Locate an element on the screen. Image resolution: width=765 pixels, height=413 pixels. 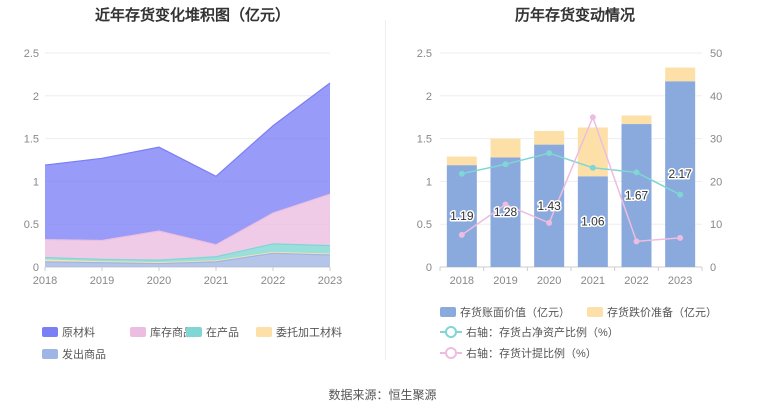
legend-item-raw-materials: 原材料 is located at coordinates (68, 332).